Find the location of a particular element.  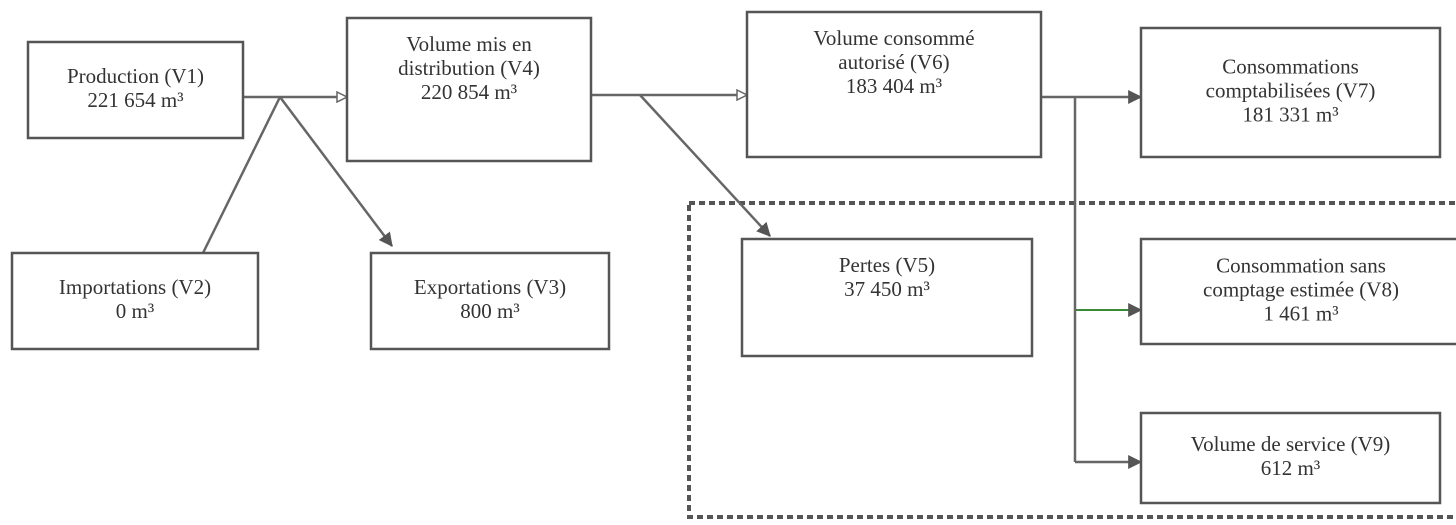

node-label: distribution (V4) is located at coordinates (469, 68).